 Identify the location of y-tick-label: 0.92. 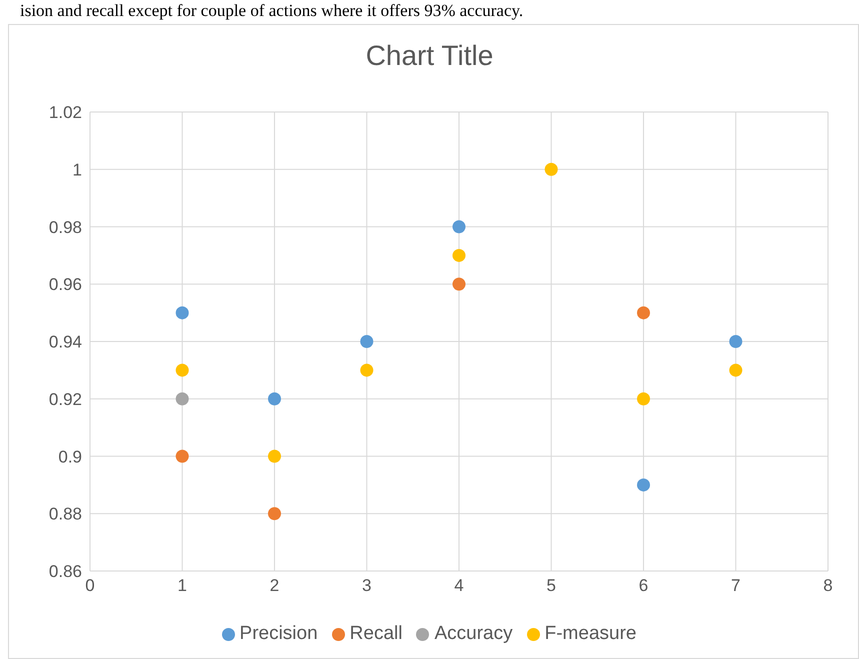
(65, 399).